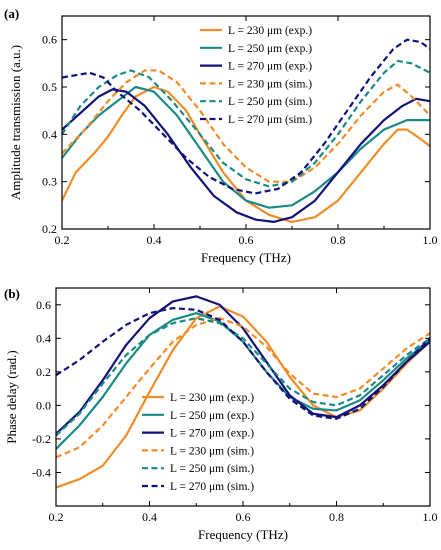 The height and width of the screenshot is (550, 441). What do you see at coordinates (41, 439) in the screenshot?
I see `y-tick-label: -0.2` at bounding box center [41, 439].